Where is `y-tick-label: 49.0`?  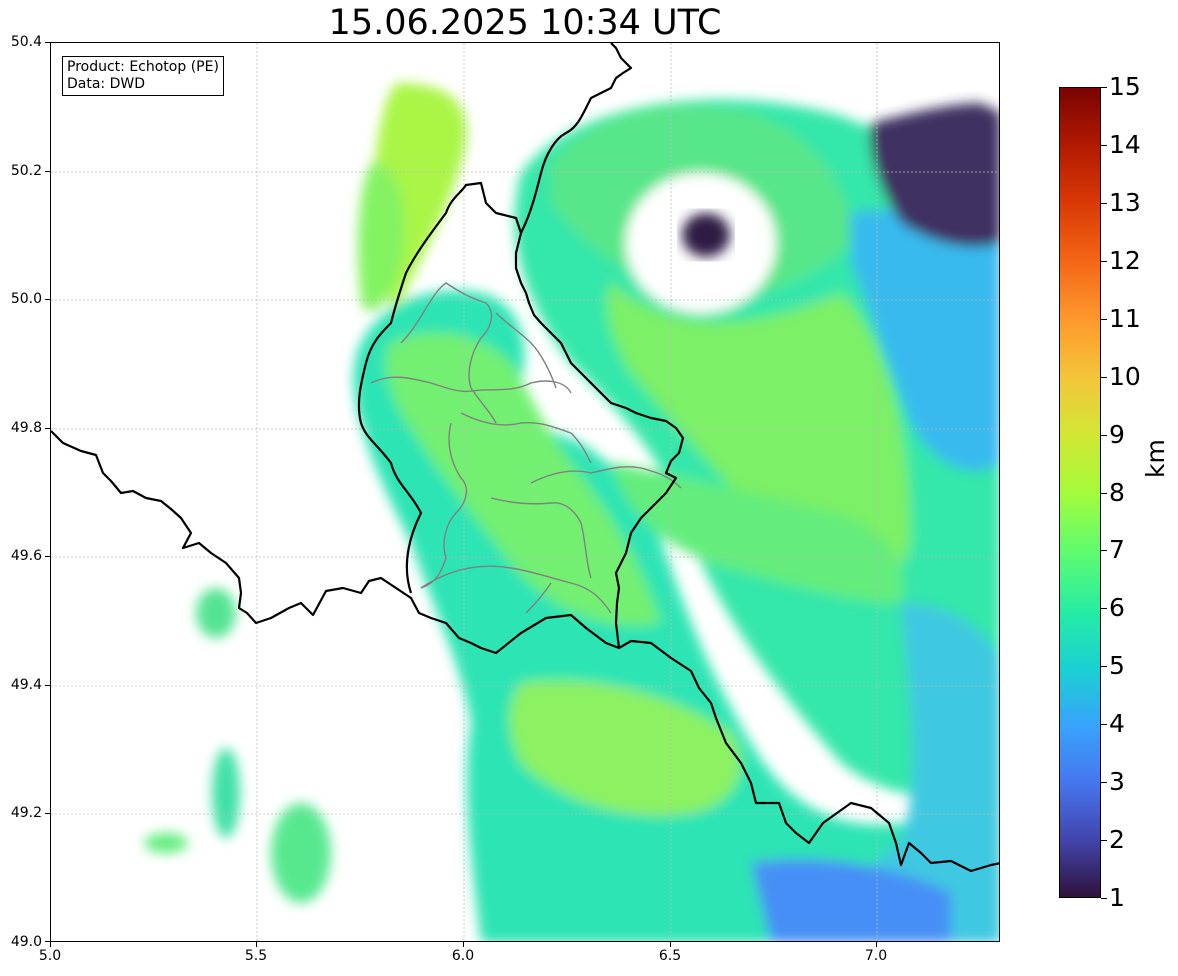
y-tick-label: 49.0 is located at coordinates (26, 942).